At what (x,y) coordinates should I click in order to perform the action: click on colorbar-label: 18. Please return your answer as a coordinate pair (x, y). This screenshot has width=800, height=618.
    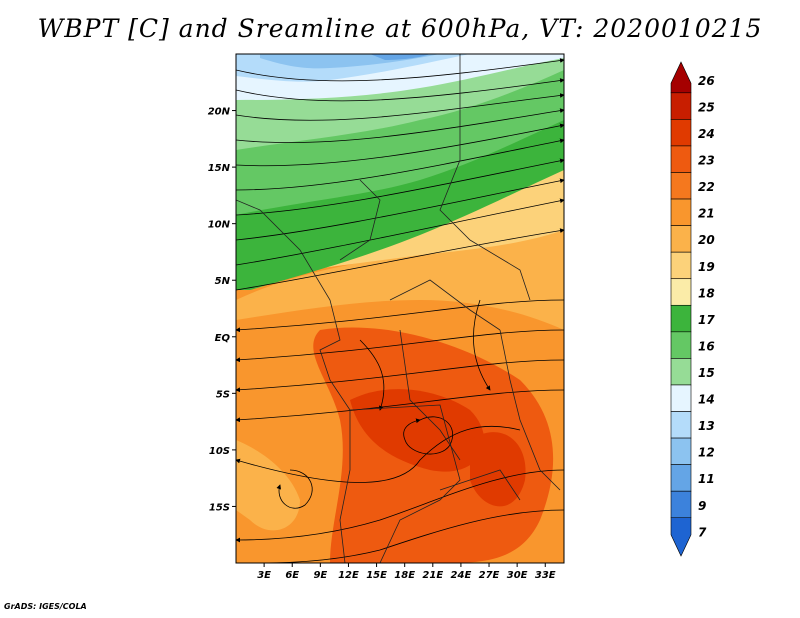
    Looking at the image, I should click on (706, 293).